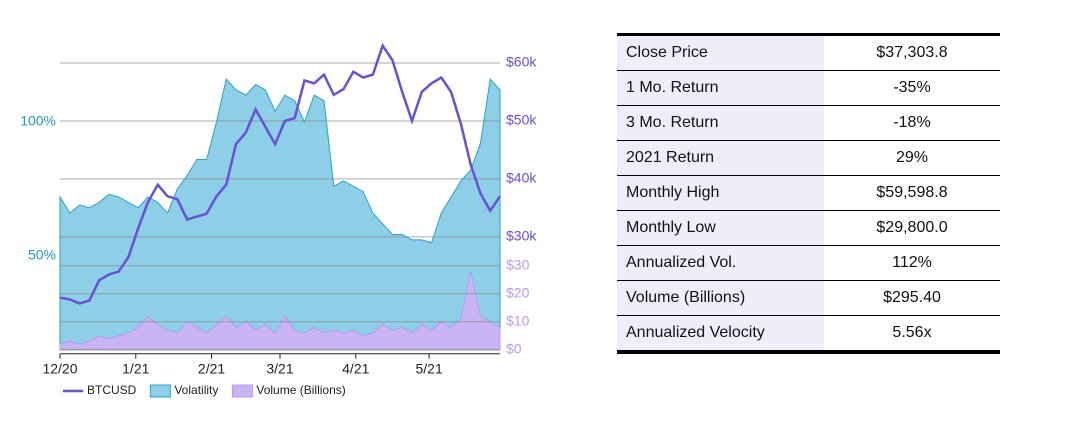 The height and width of the screenshot is (425, 1066). I want to click on table-row: Monthly High $59,598.8, so click(808, 193).